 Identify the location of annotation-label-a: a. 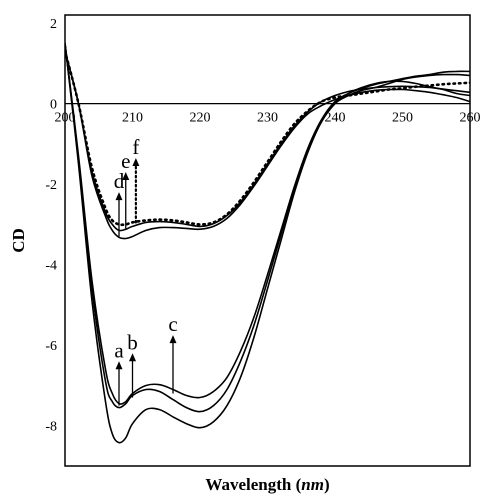
(119, 350).